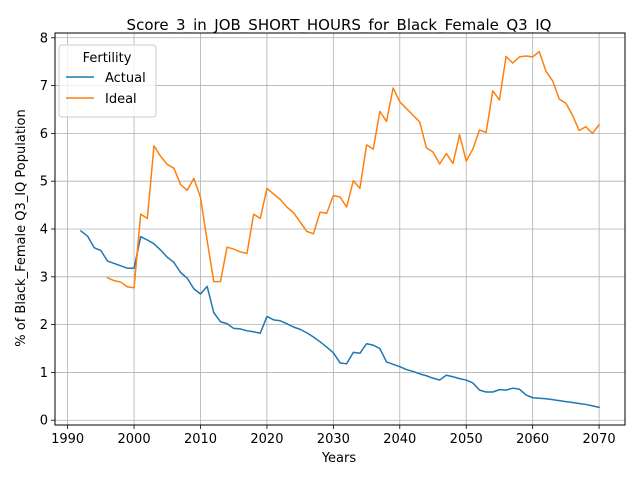 The height and width of the screenshot is (480, 640). I want to click on legend-title: Fertility, so click(107, 58).